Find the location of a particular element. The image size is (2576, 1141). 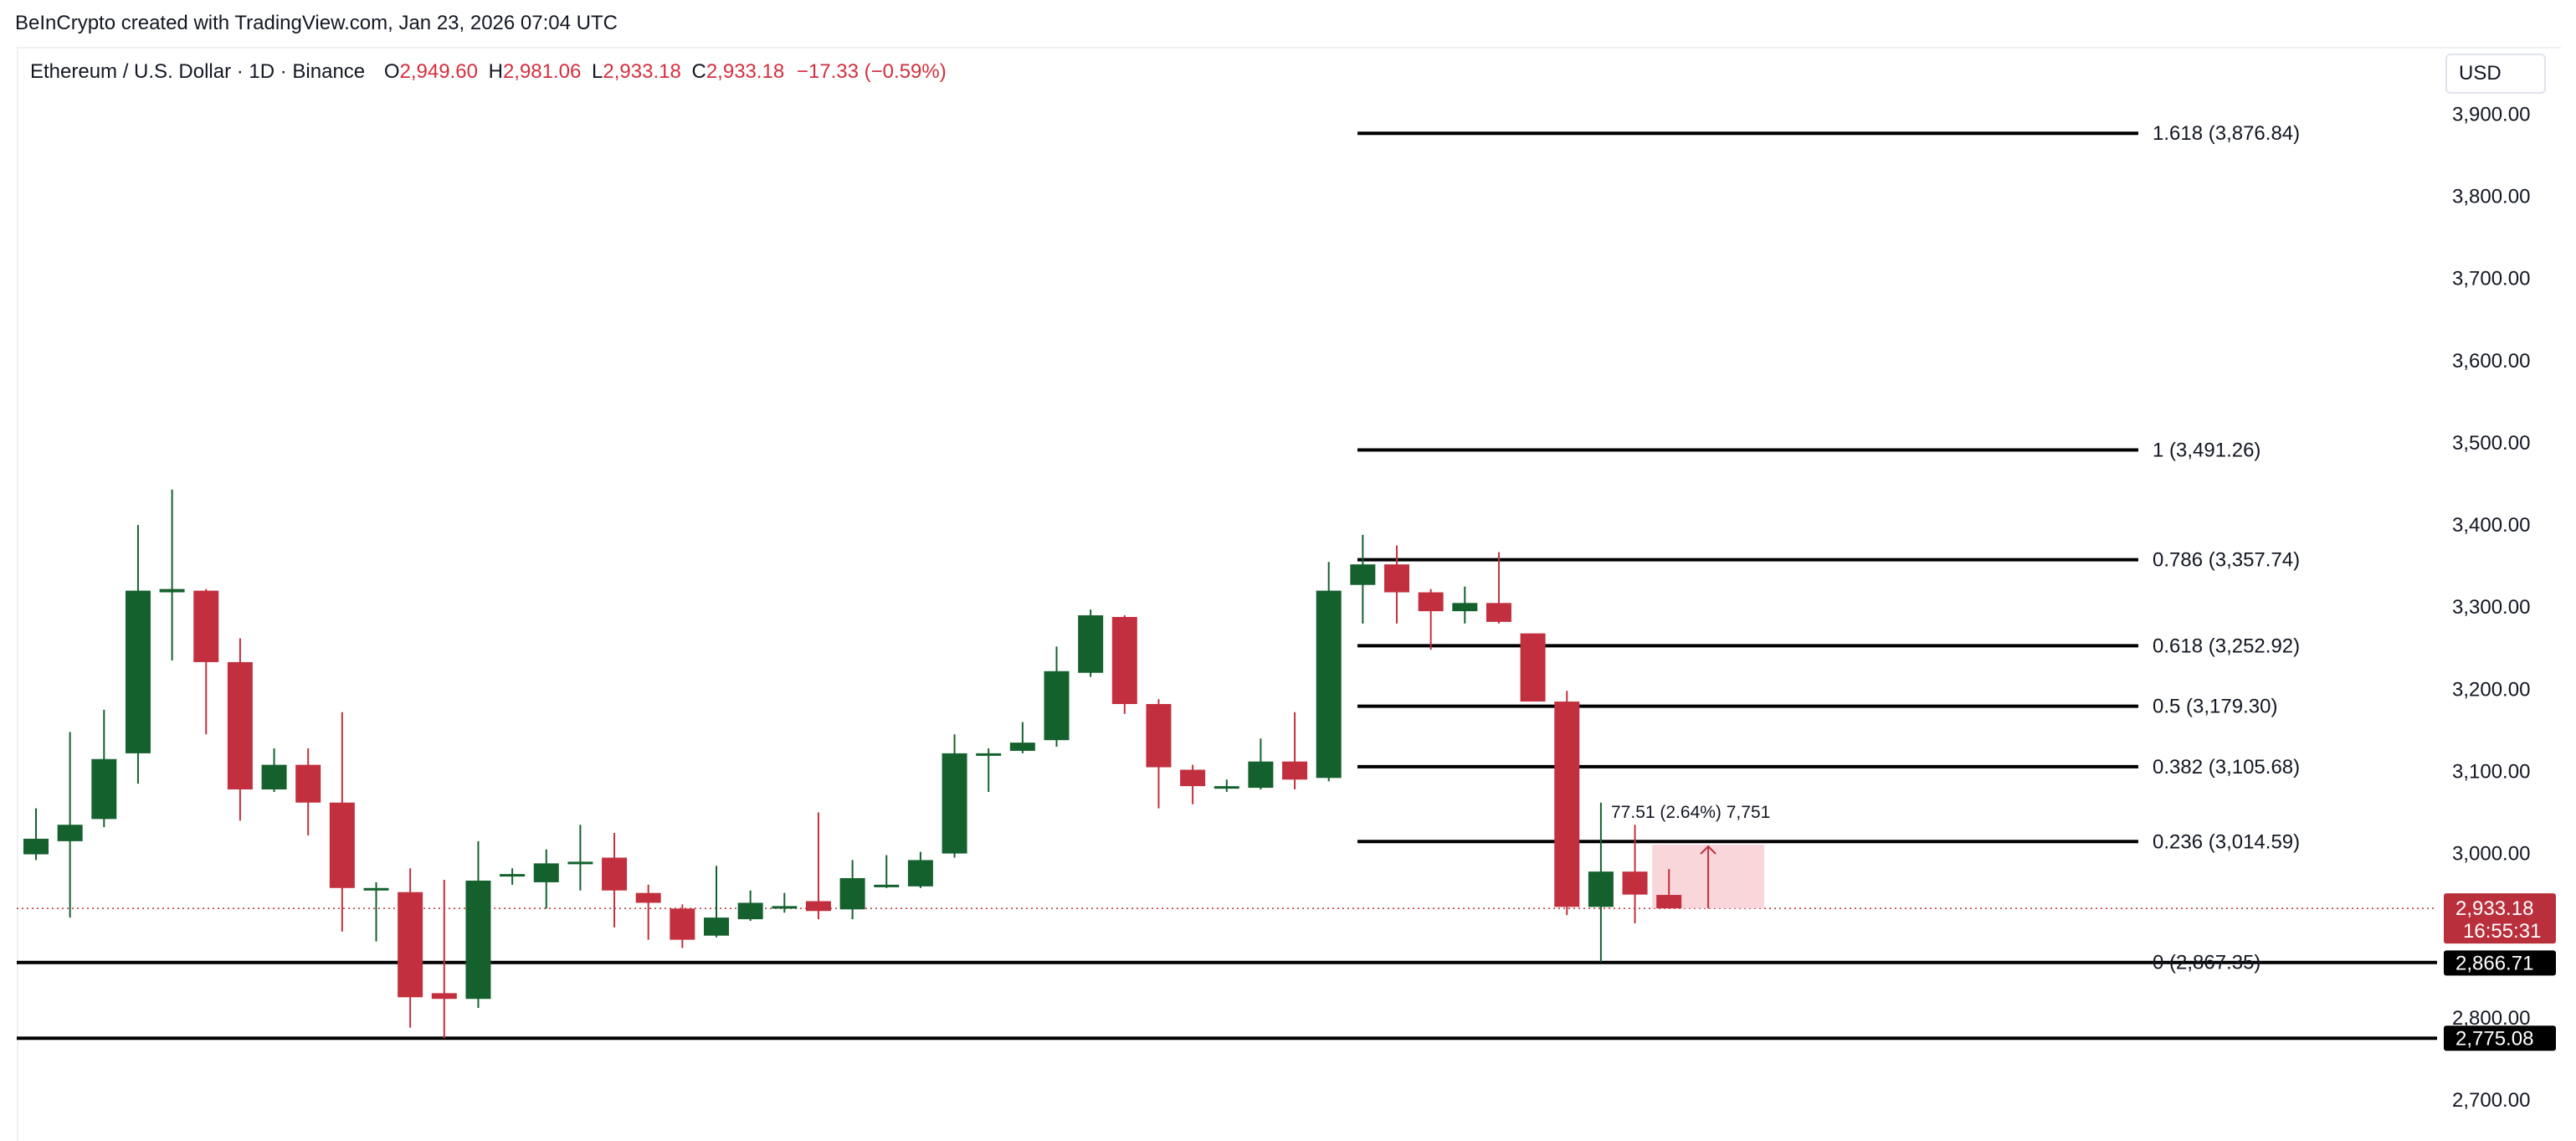

y-tick-label: 3,200.00 is located at coordinates (2491, 689).